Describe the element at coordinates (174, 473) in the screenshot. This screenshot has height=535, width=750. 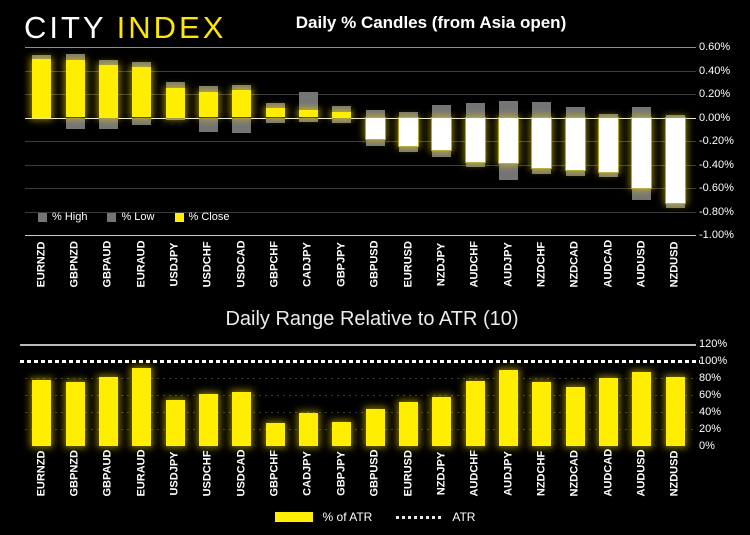
I see `x-label-bottom-USDJPY: USDJPY` at that location.